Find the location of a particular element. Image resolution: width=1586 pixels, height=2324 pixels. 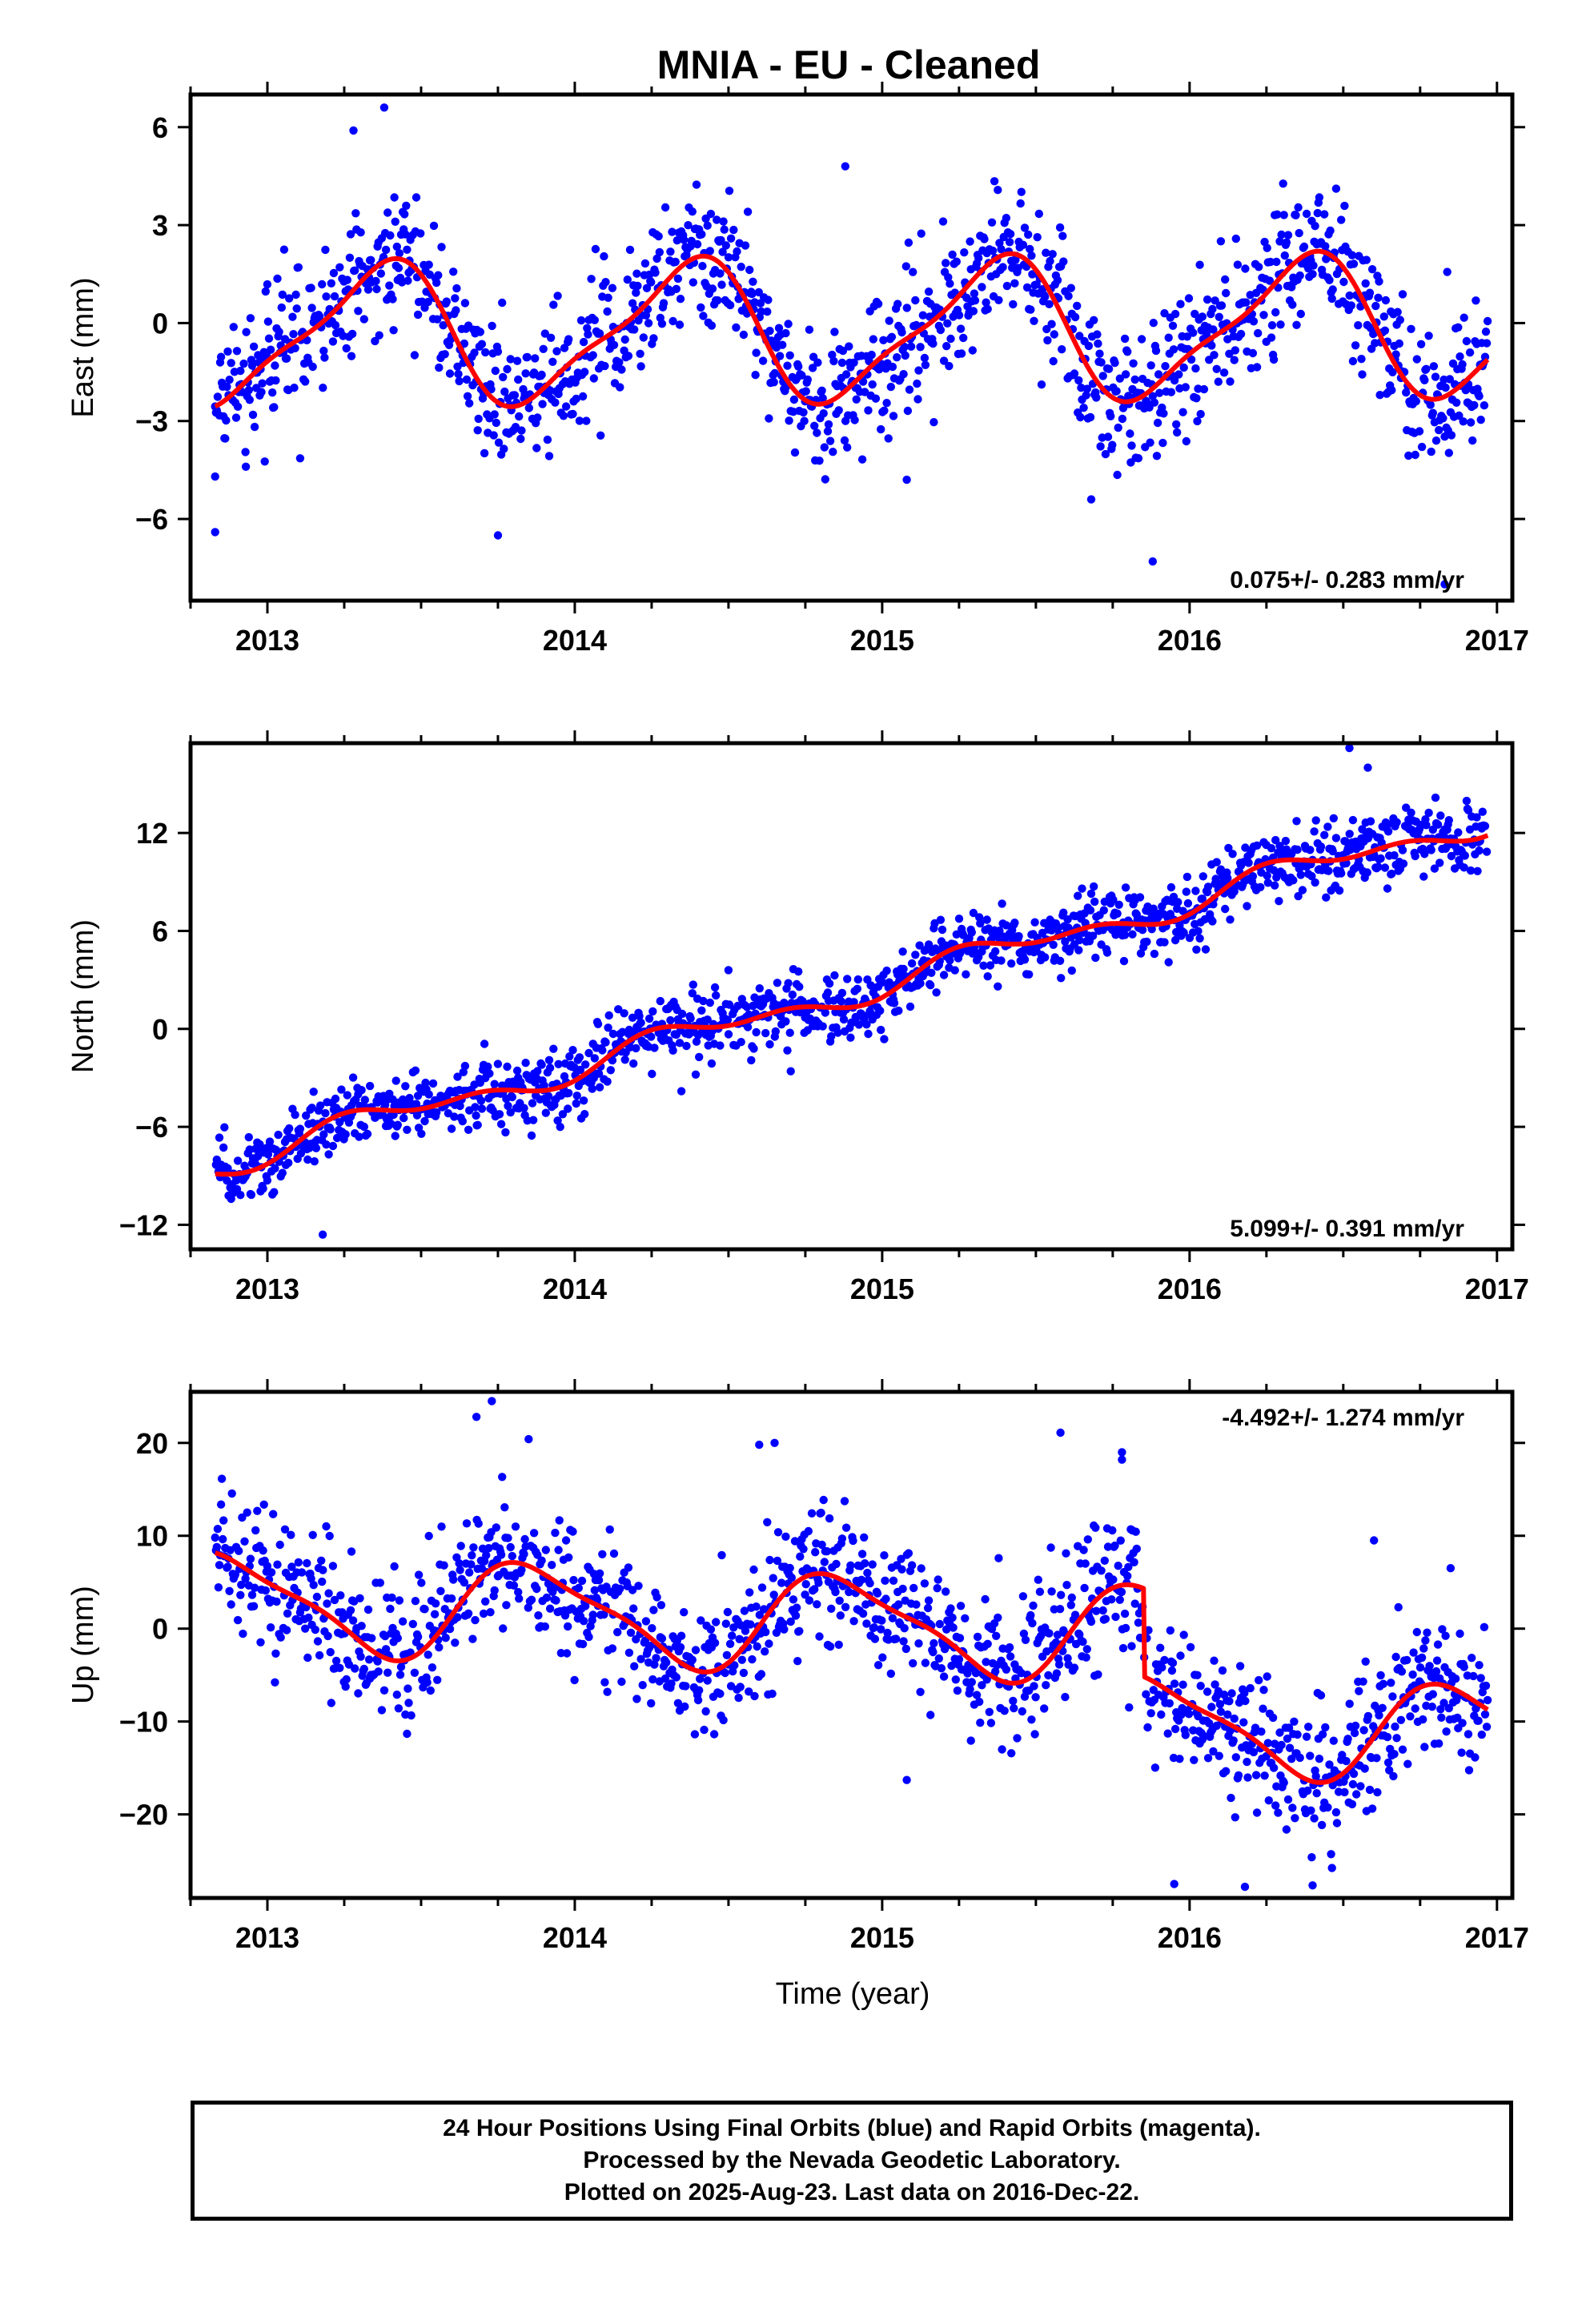

y-tick-label: 12 is located at coordinates (152, 833).